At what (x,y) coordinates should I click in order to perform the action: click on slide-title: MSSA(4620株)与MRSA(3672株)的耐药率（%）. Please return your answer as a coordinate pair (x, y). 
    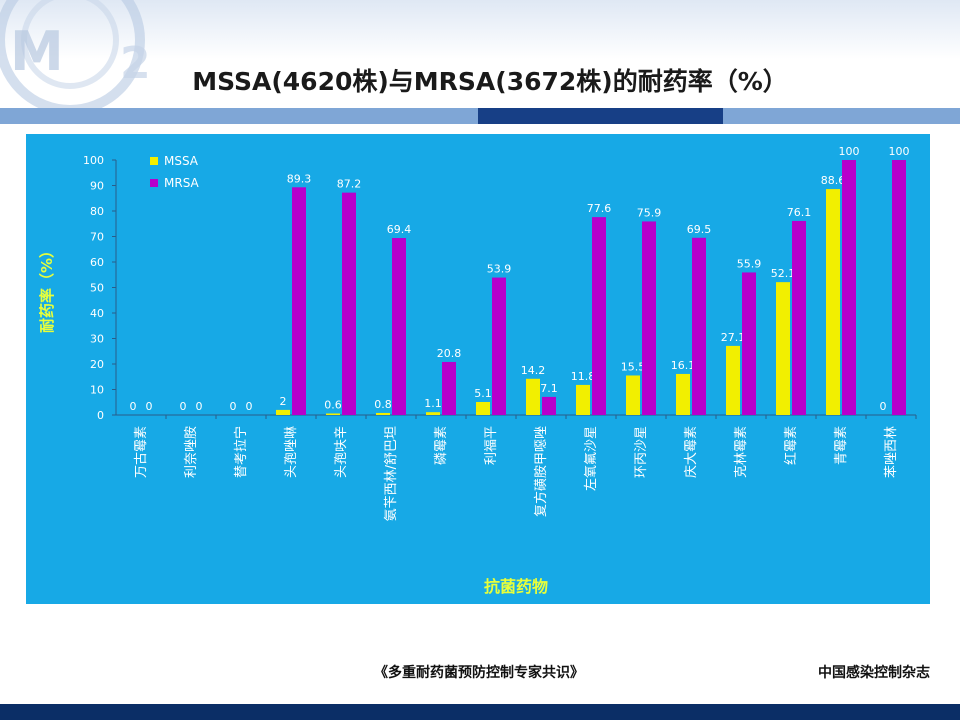
    Looking at the image, I should click on (490, 81).